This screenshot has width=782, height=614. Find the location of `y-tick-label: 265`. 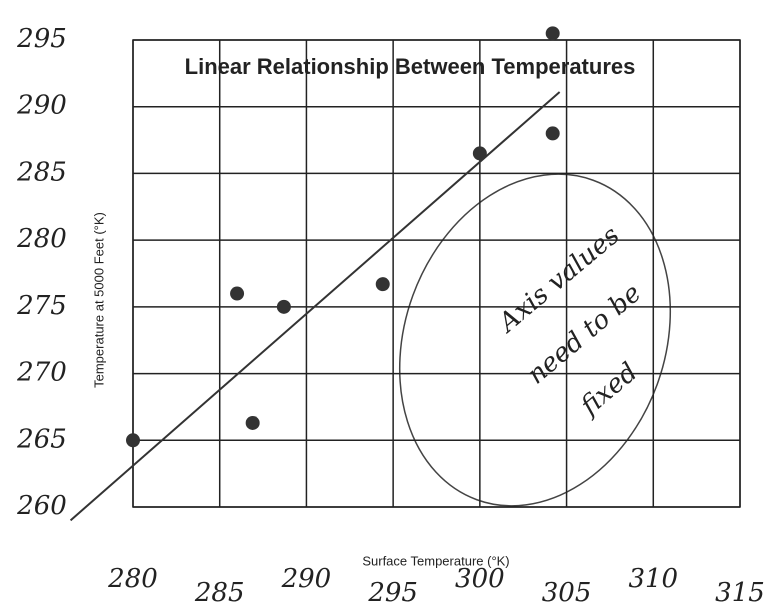

y-tick-label: 265 is located at coordinates (41, 439).